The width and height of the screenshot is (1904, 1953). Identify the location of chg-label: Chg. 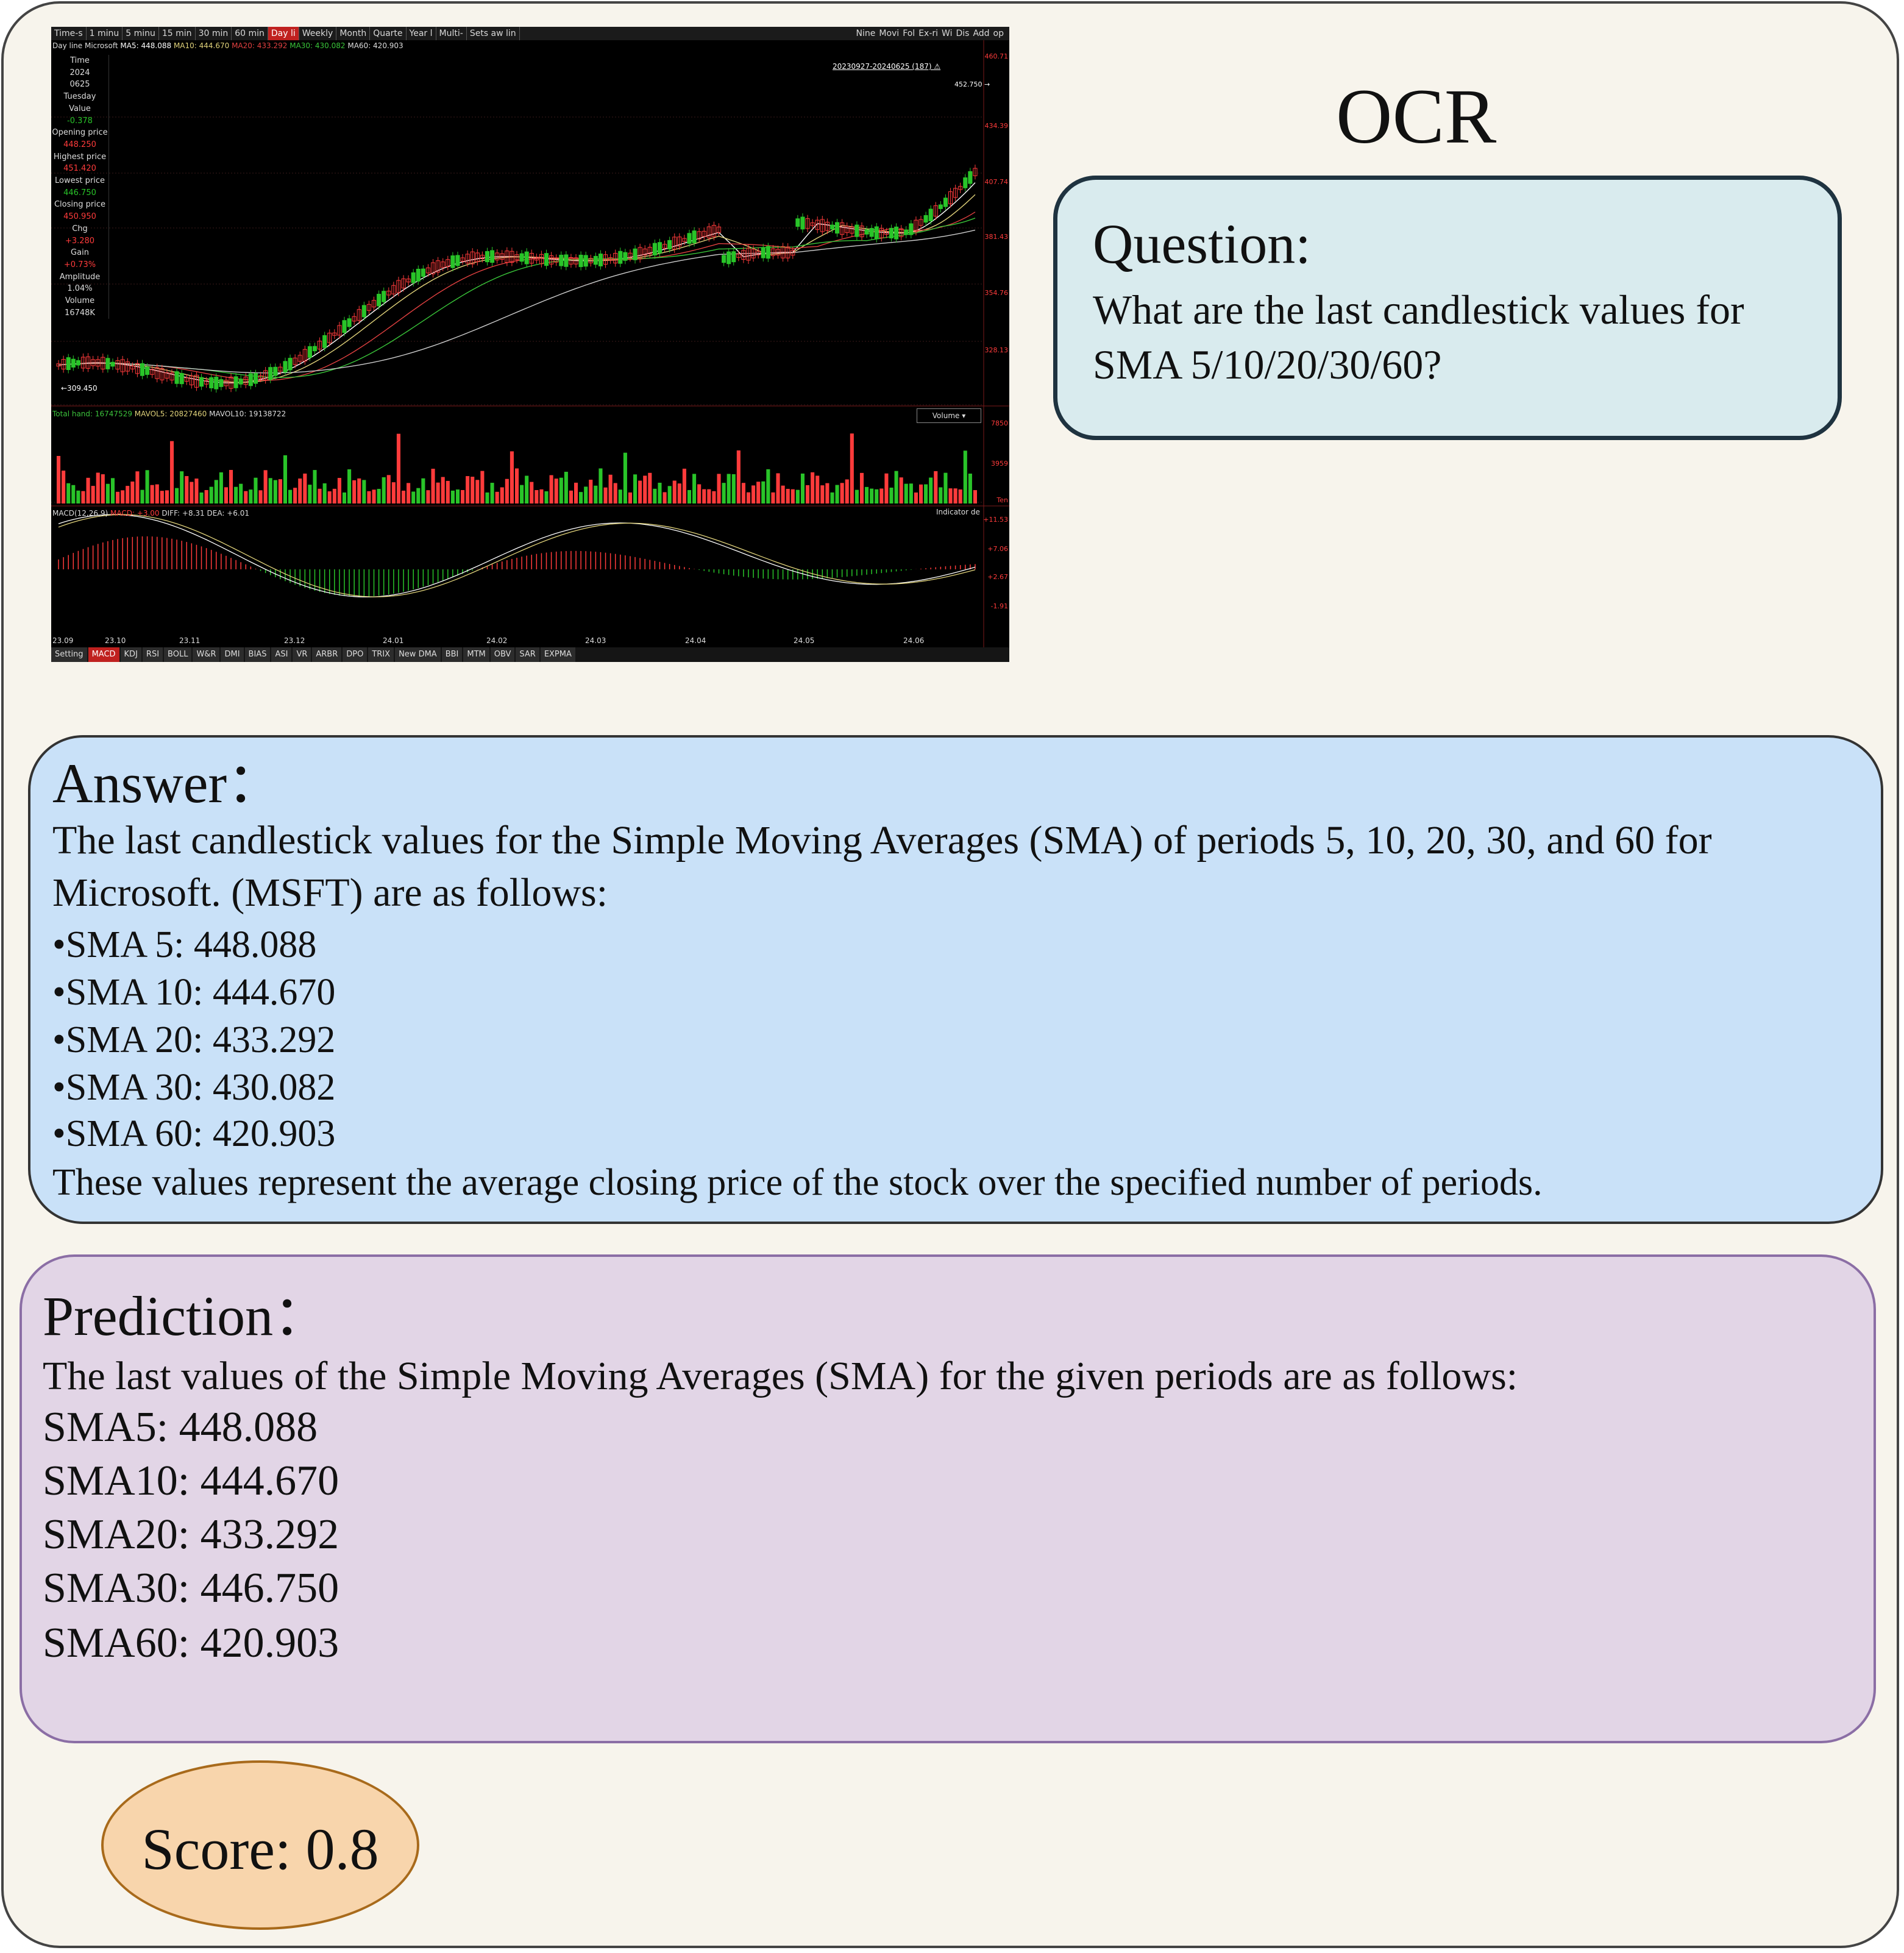
(80, 228).